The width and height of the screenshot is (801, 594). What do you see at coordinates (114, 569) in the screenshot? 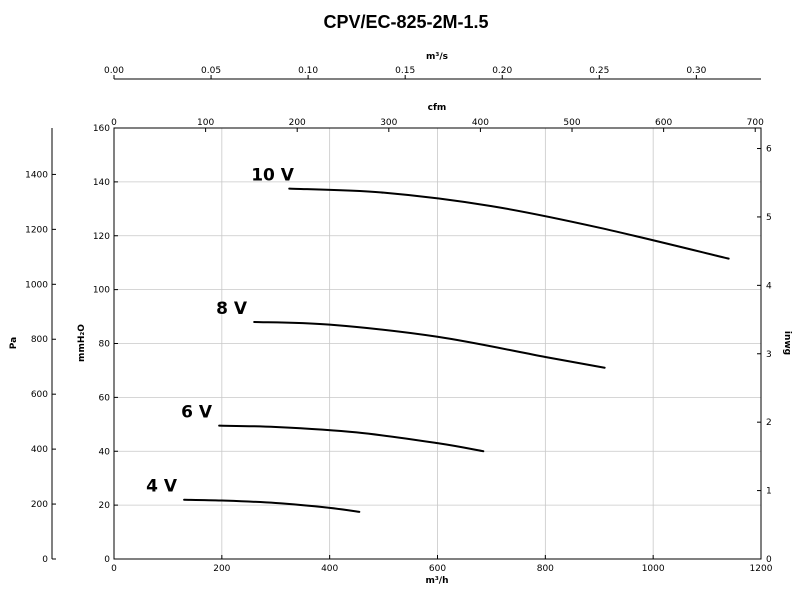
I see `x-tick-label: 0` at bounding box center [114, 569].